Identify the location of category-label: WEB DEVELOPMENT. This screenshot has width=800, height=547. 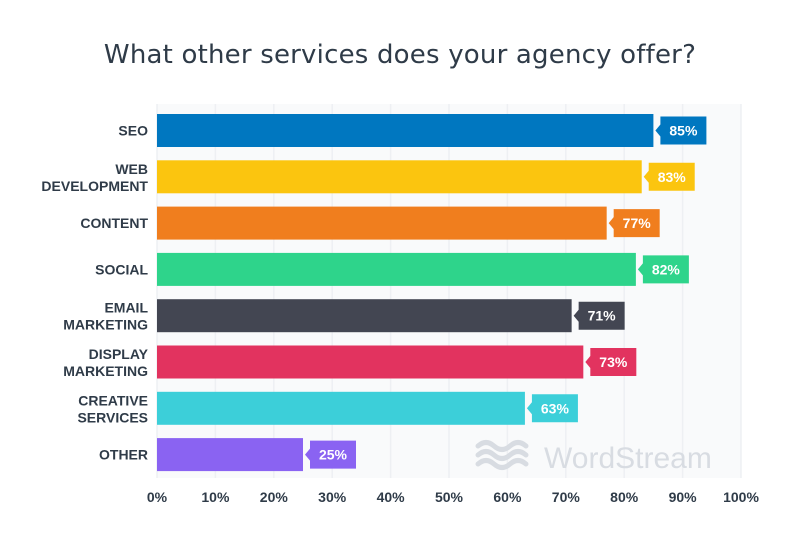
(94, 177).